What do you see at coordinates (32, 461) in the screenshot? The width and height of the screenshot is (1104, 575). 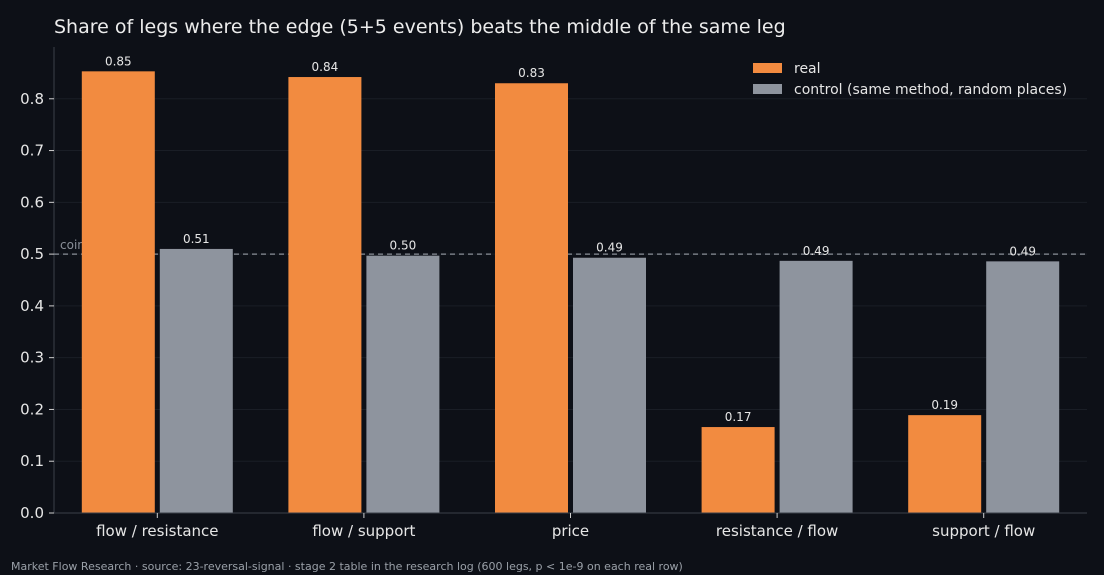 I see `y-tick-label: 0.1` at bounding box center [32, 461].